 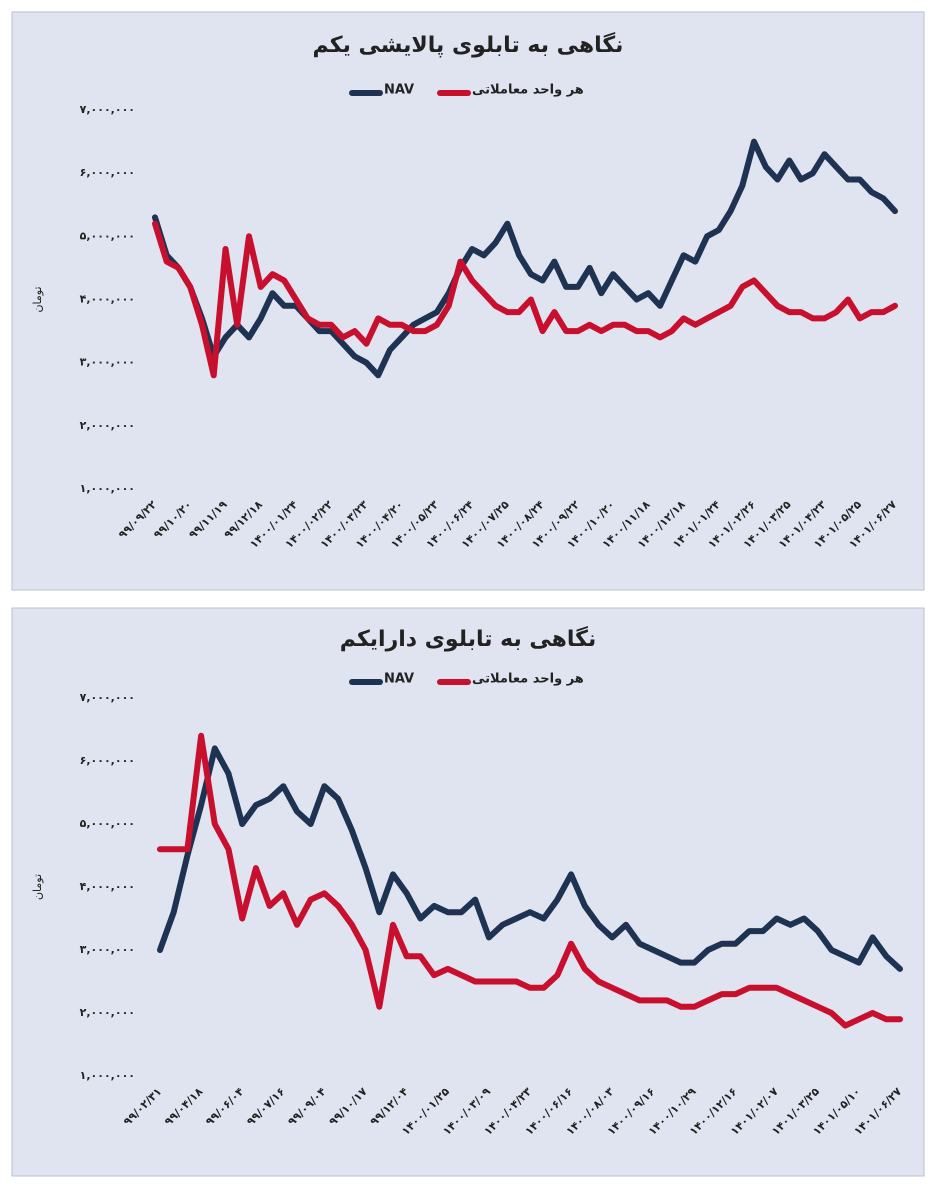 What do you see at coordinates (525, 299) in the screenshot?
I see `series-line` at bounding box center [525, 299].